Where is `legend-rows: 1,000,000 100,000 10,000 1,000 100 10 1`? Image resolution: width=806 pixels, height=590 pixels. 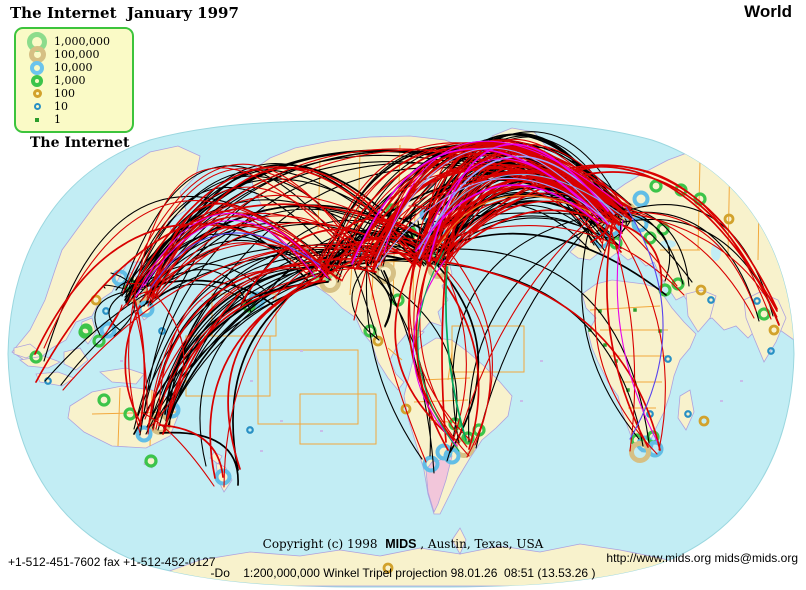 legend-rows: 1,000,000 100,000 10,000 1,000 100 10 1 is located at coordinates (74, 78).